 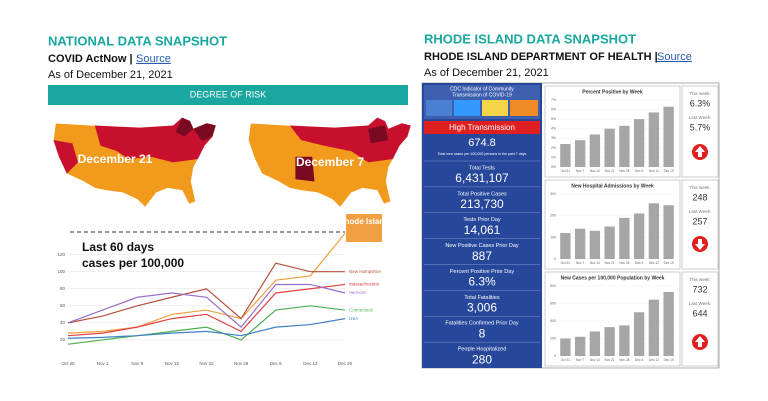 What do you see at coordinates (364, 284) in the screenshot?
I see `legend-label: Massachusetts` at bounding box center [364, 284].